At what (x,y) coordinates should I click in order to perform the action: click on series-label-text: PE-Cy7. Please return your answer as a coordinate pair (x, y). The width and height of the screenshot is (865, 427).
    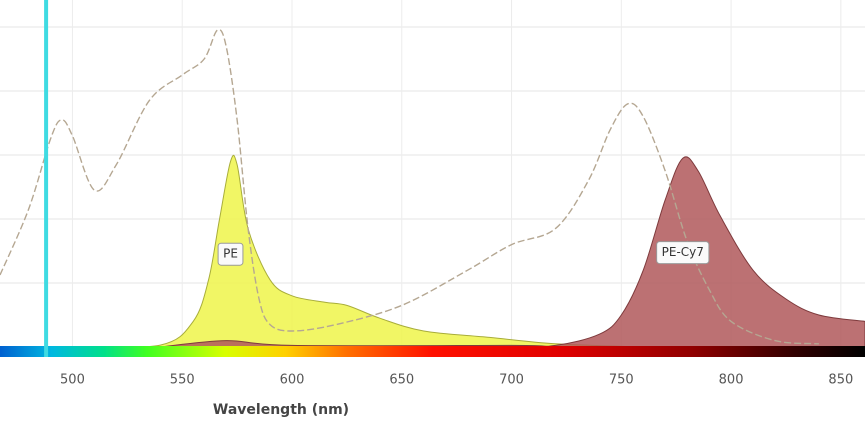
    Looking at the image, I should click on (683, 252).